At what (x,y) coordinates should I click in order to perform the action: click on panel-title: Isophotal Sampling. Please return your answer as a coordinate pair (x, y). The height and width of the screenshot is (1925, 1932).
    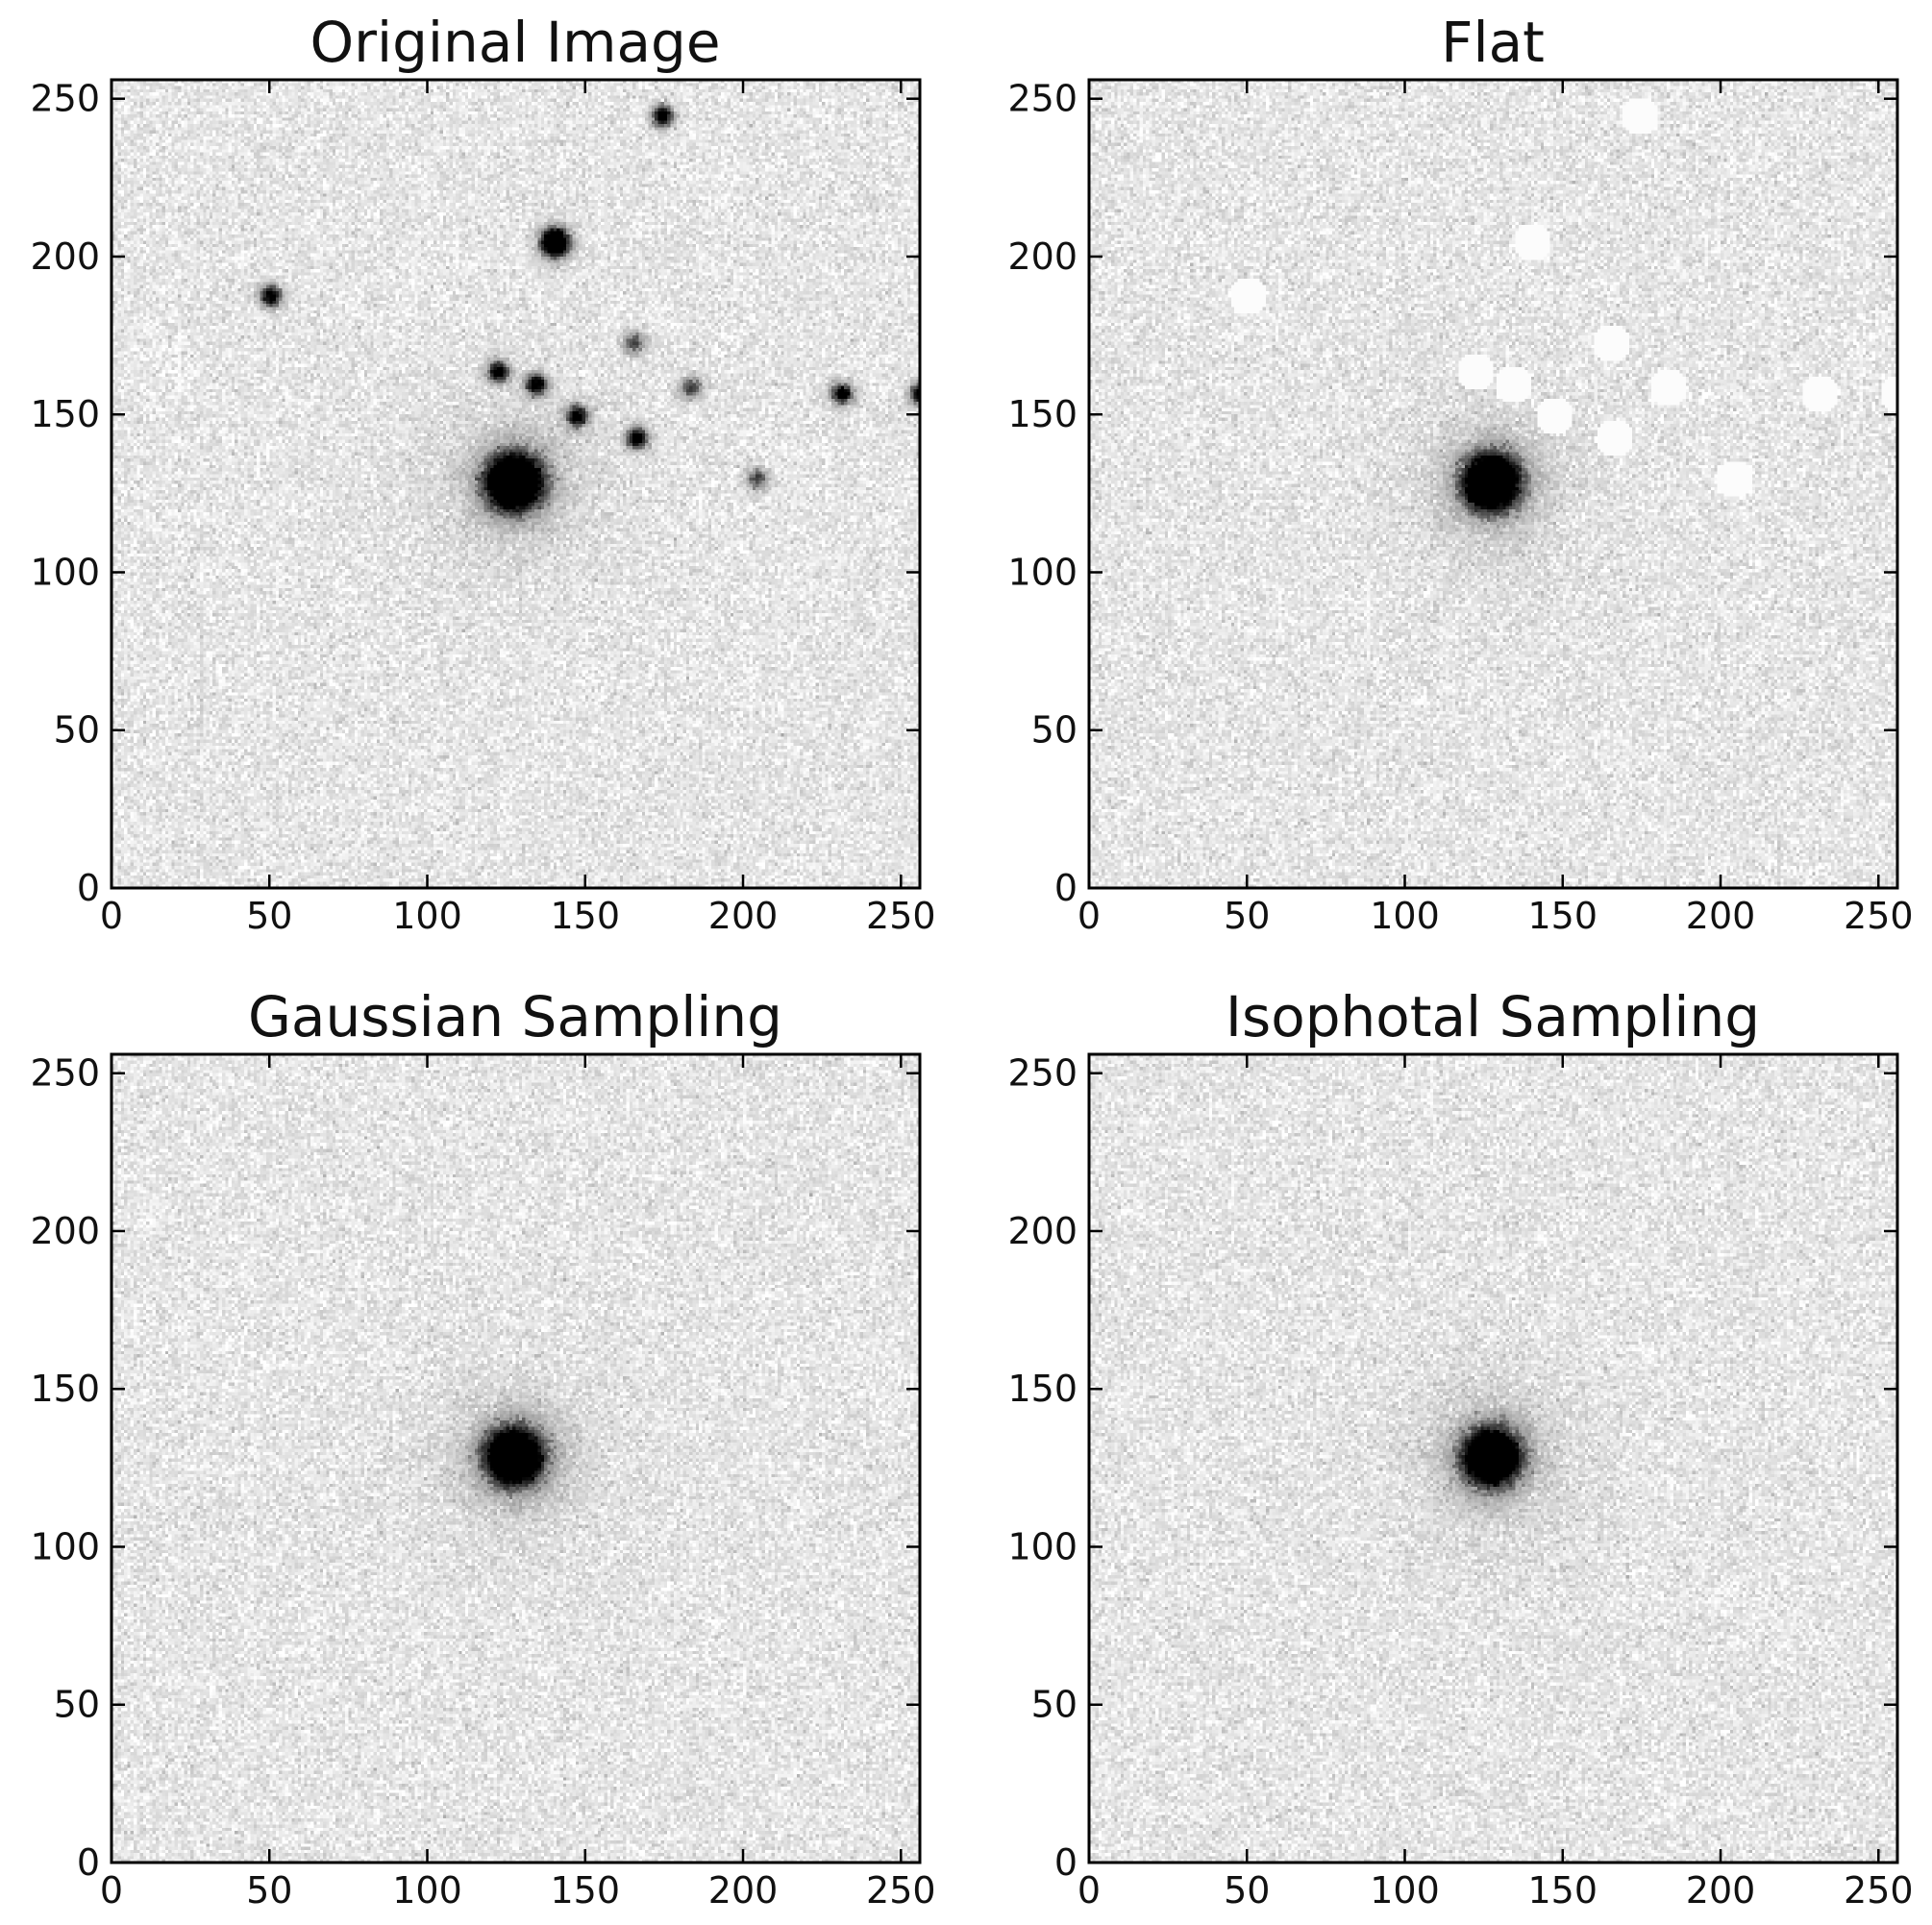
    Looking at the image, I should click on (1493, 1017).